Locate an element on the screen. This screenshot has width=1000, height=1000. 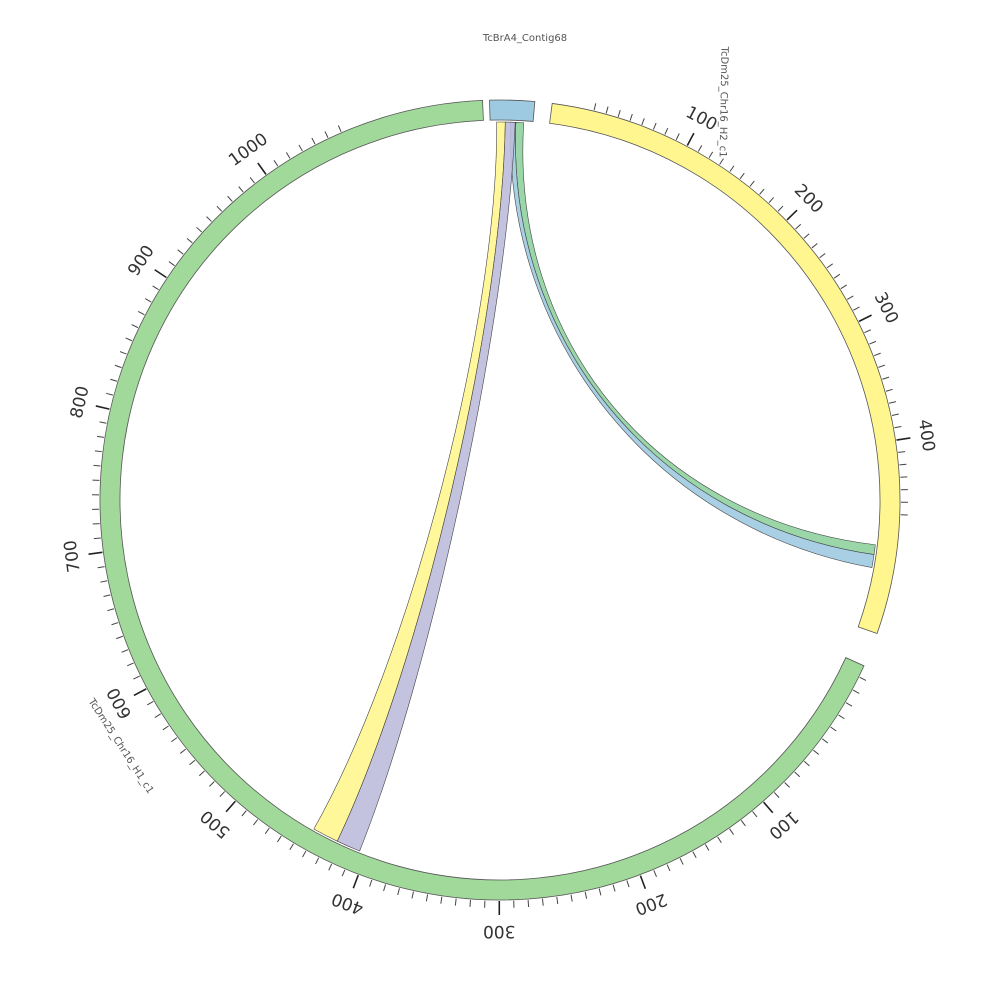
tick-label-h1: 700 is located at coordinates (73, 556).